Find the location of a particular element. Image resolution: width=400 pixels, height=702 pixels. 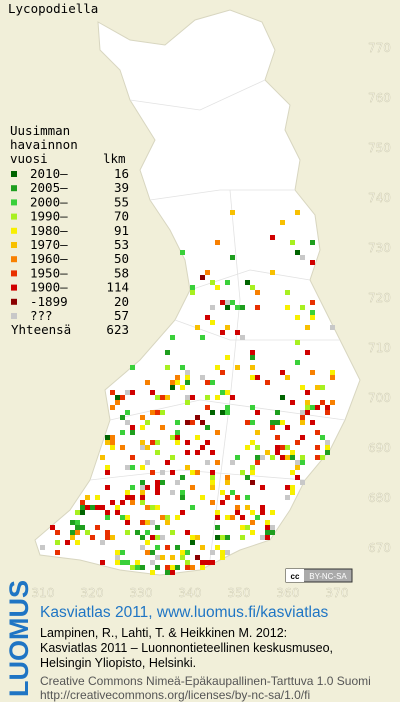

legend-label: ??? is located at coordinates (41, 315).